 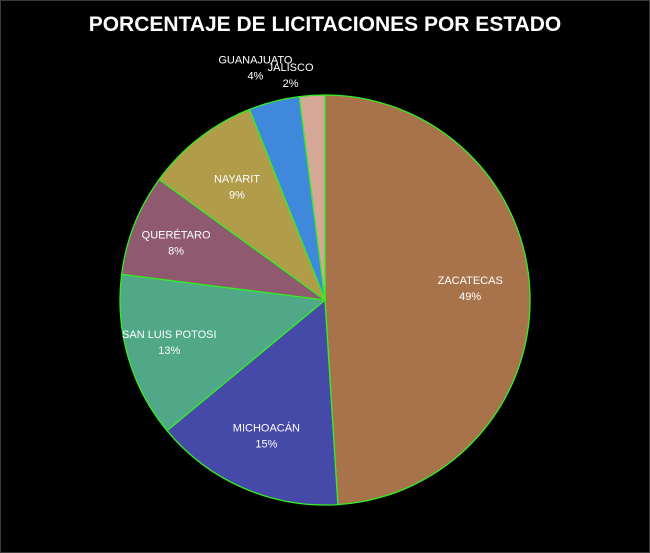 I want to click on slice-value-label: 15%, so click(x=266, y=445).